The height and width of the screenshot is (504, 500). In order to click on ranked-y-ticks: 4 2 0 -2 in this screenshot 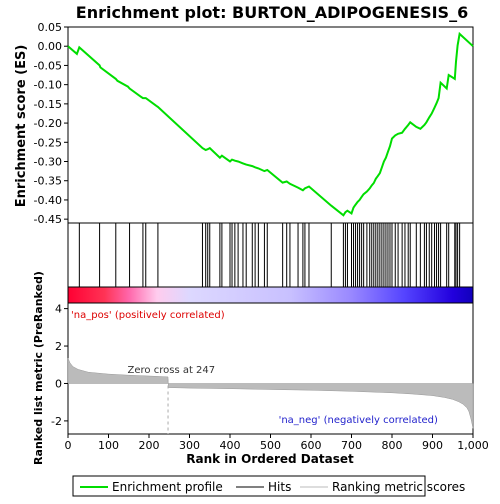, I will do `click(59, 365)`.